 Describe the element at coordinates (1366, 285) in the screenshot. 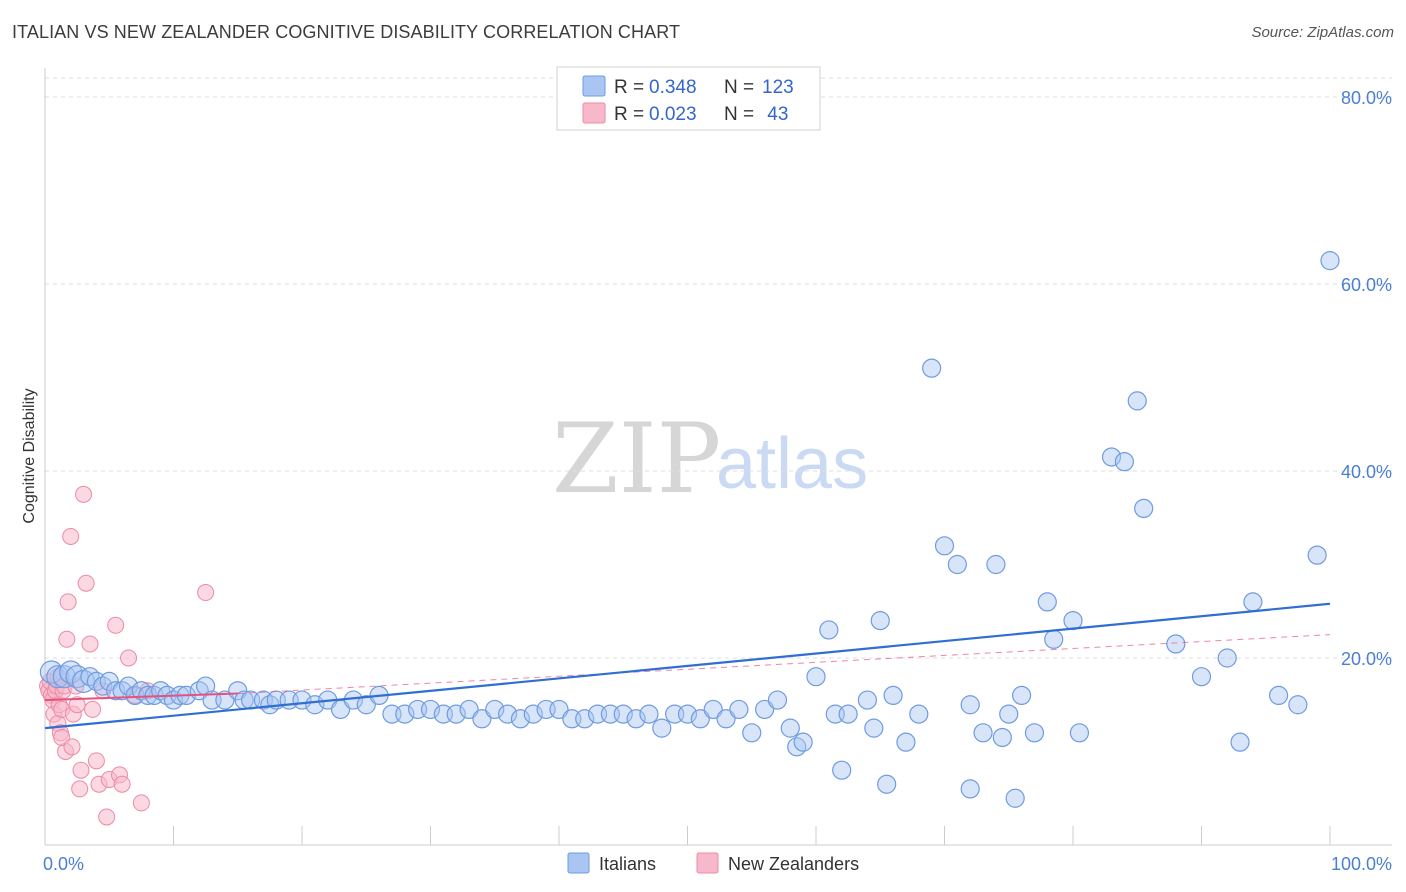

I see `y-tick-label: 60.0%` at that location.